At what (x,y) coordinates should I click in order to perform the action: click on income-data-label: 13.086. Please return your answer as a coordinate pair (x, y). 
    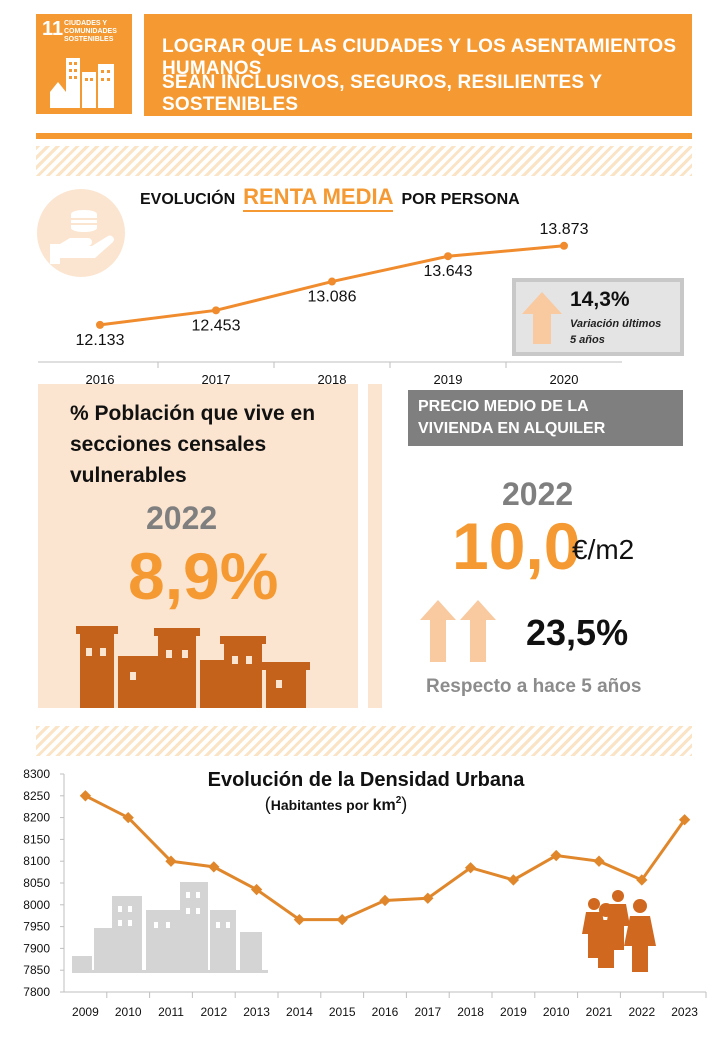
    Looking at the image, I should click on (332, 297).